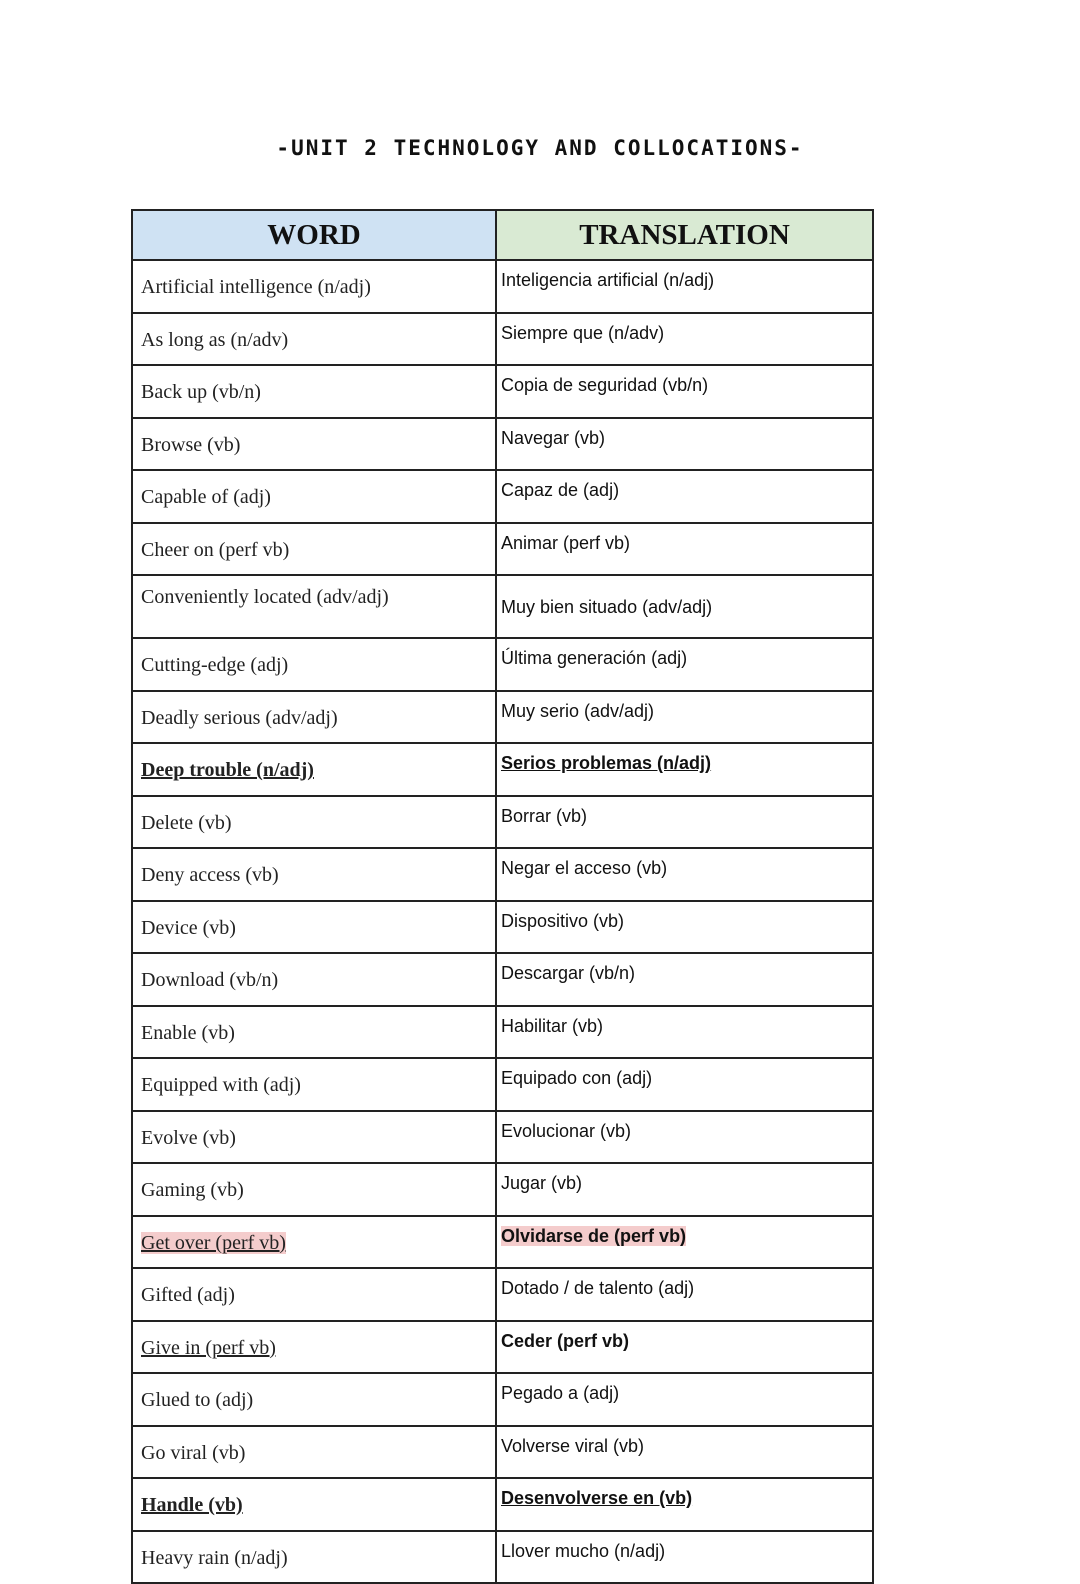 The width and height of the screenshot is (1080, 1584). What do you see at coordinates (314, 1556) in the screenshot?
I see `word-cell: Heavy rain (n/adj)` at bounding box center [314, 1556].